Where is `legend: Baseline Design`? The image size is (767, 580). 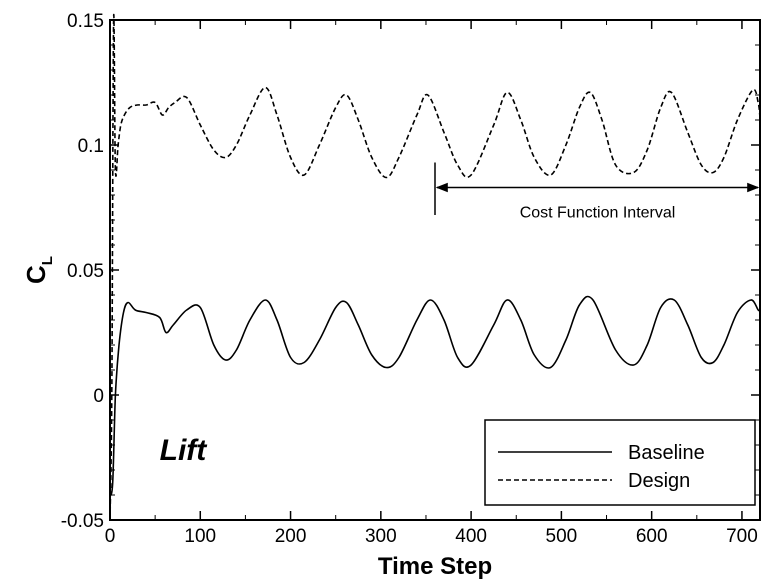
legend: Baseline Design is located at coordinates (620, 462).